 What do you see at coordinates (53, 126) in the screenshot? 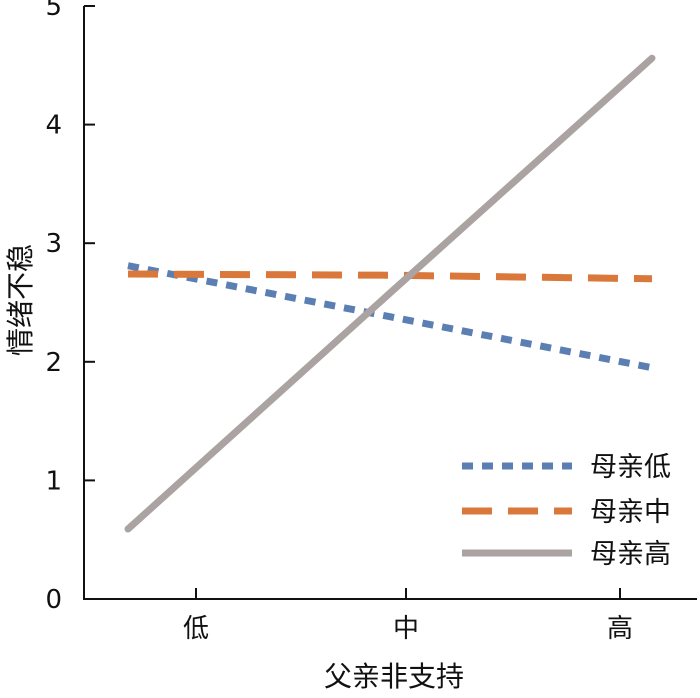
I see `y-tick-label: 4` at bounding box center [53, 126].